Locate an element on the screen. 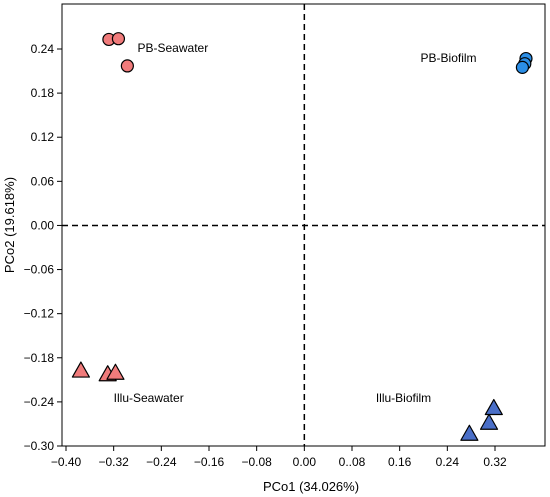 The width and height of the screenshot is (550, 497). x-tick-label: 0.24 is located at coordinates (448, 462).